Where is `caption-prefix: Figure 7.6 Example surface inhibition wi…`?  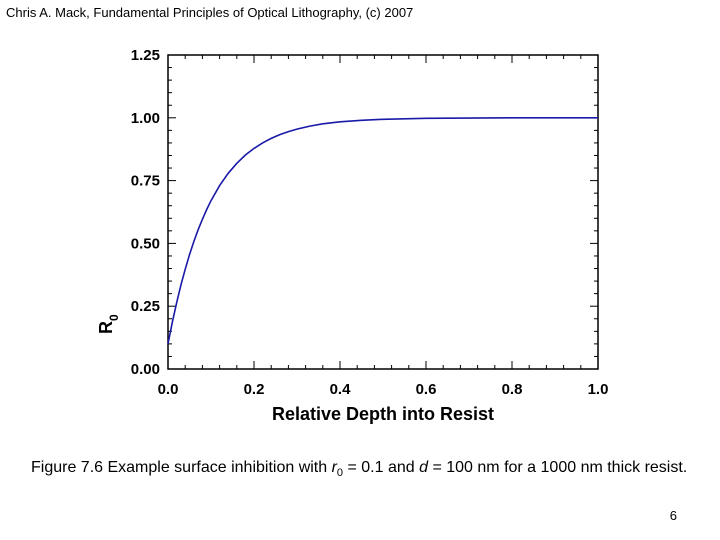 caption-prefix: Figure 7.6 Example surface inhibition wi… is located at coordinates (181, 467).